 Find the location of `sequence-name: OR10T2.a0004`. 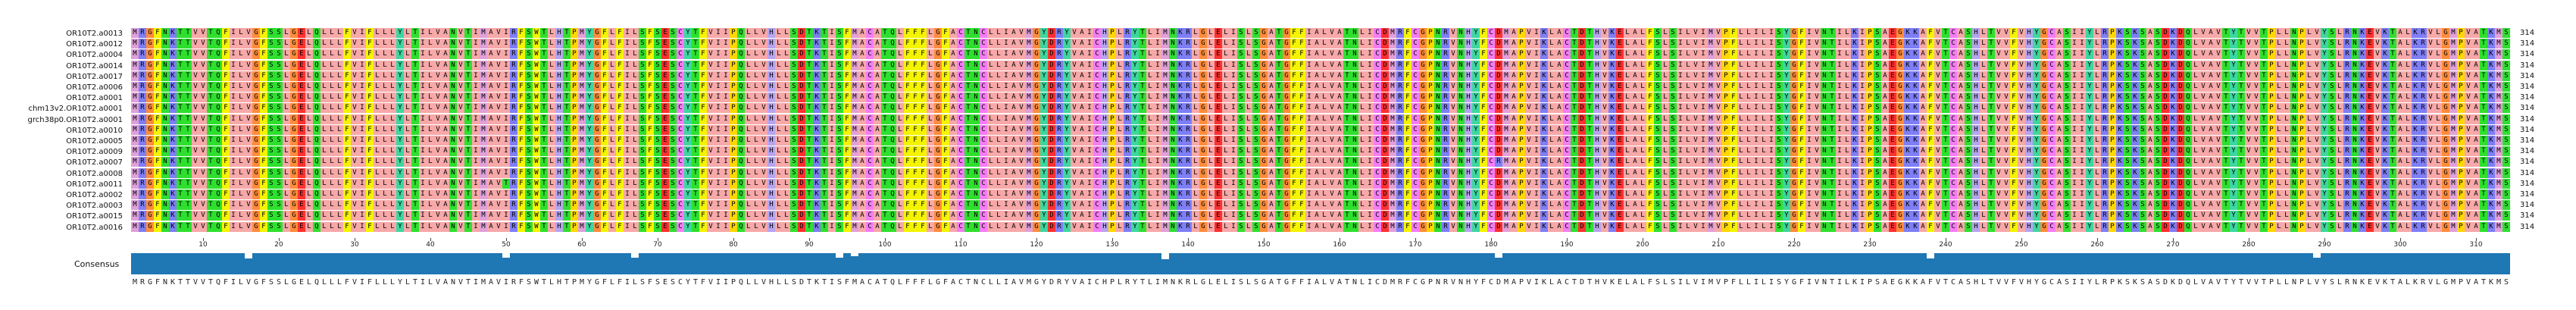

sequence-name: OR10T2.a0004 is located at coordinates (94, 55).